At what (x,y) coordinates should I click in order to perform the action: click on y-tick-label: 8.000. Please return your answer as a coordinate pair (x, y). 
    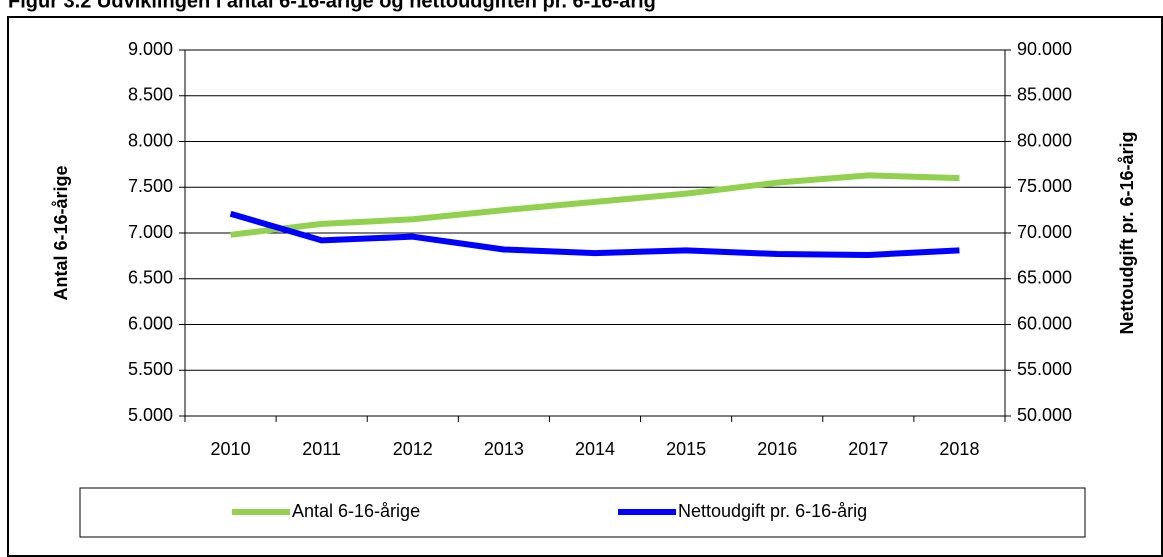
    Looking at the image, I should click on (150, 140).